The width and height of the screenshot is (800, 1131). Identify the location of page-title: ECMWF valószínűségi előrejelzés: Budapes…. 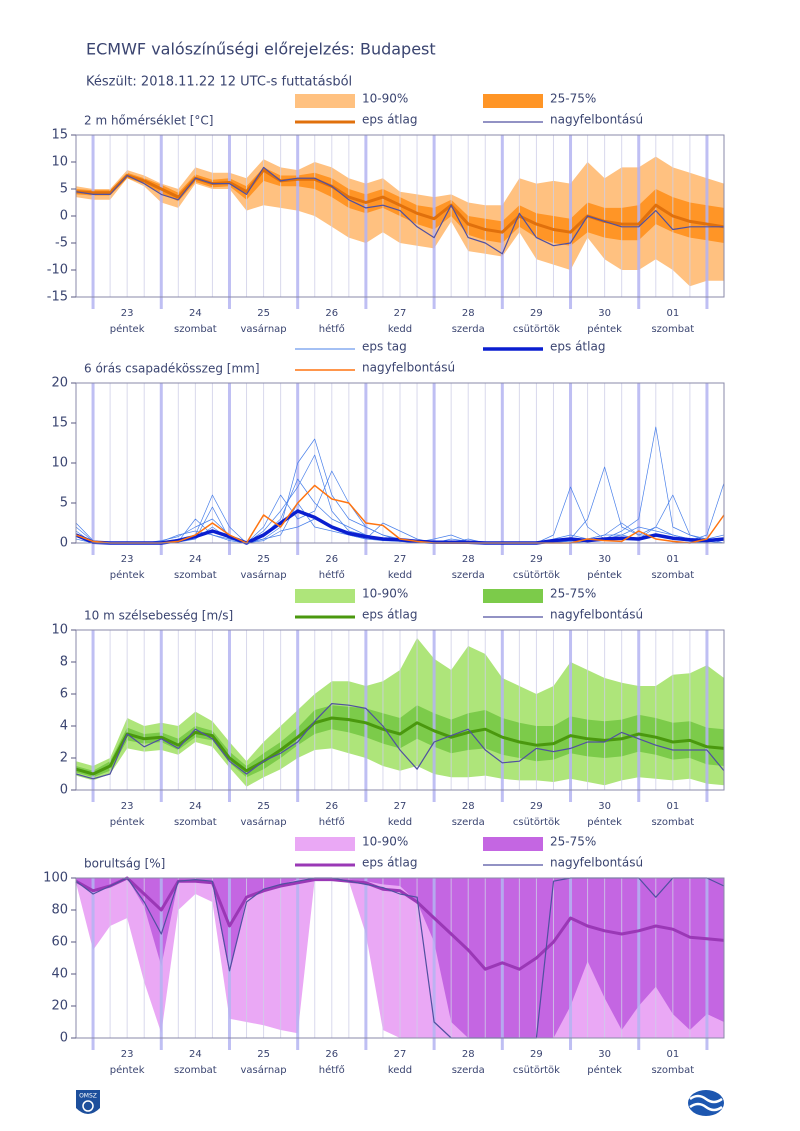
(261, 49).